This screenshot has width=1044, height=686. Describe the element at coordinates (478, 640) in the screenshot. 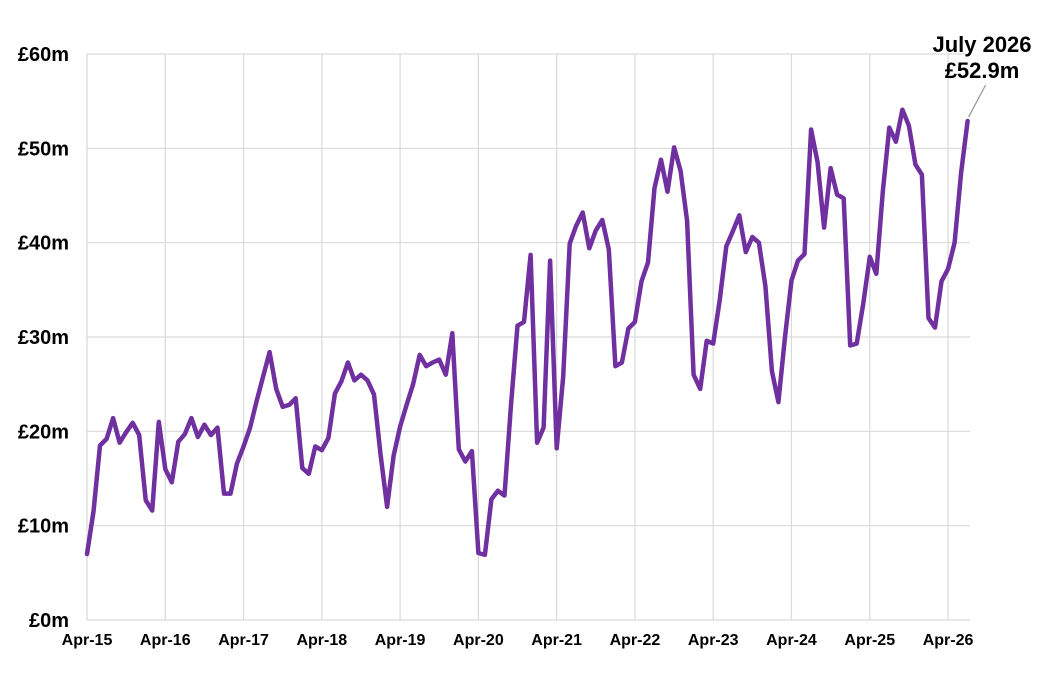

I see `x-tick-label: Apr-20` at that location.